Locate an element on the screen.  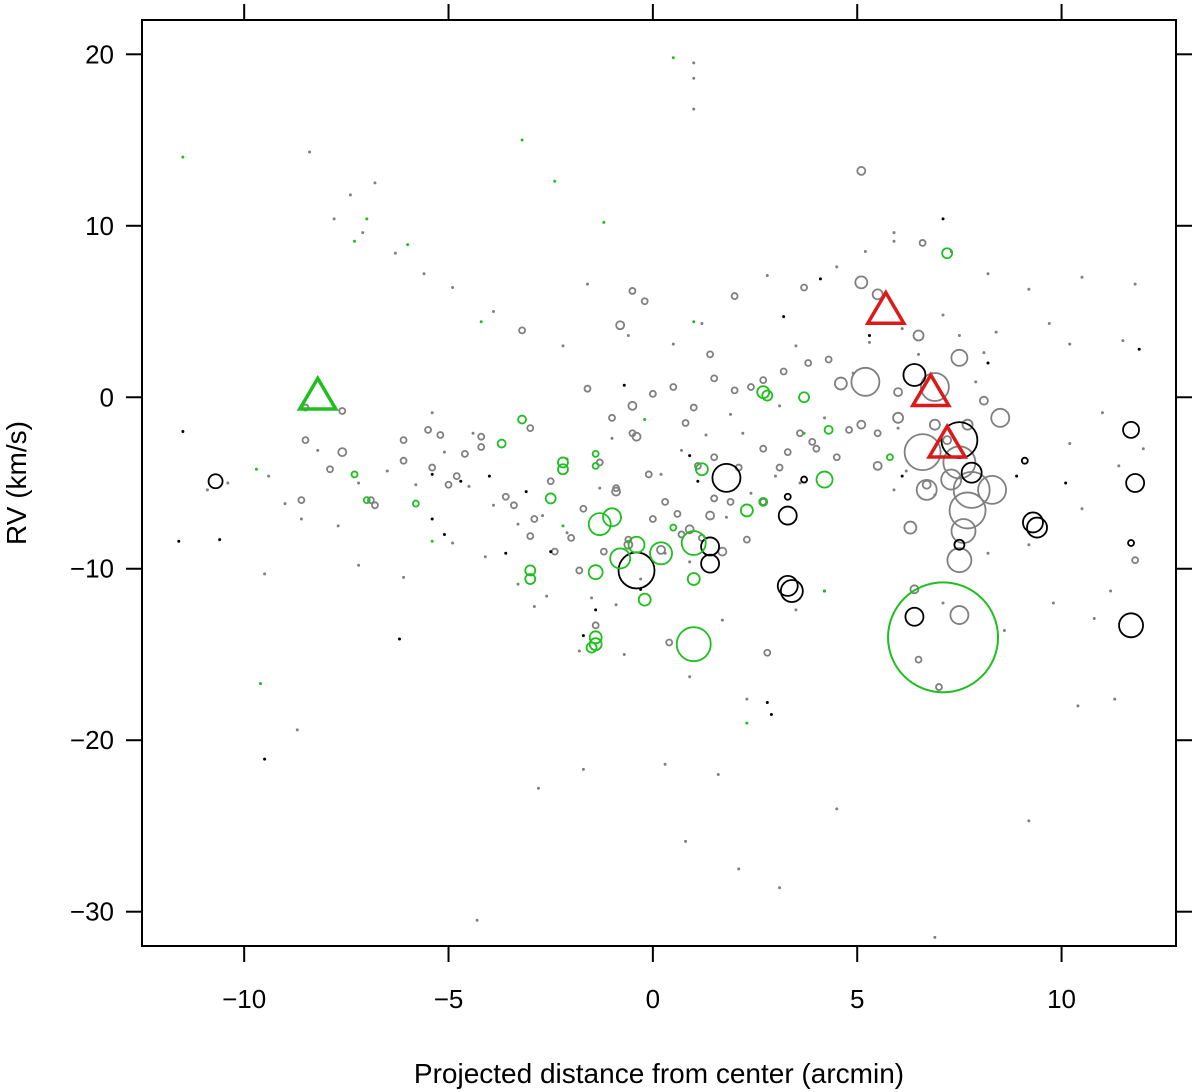
red-triangle-marker is located at coordinates (930, 389).